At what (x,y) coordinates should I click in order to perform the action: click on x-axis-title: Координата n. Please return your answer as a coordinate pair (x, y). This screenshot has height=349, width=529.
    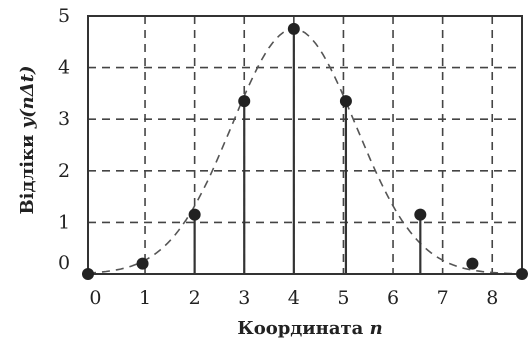
    Looking at the image, I should click on (309, 328).